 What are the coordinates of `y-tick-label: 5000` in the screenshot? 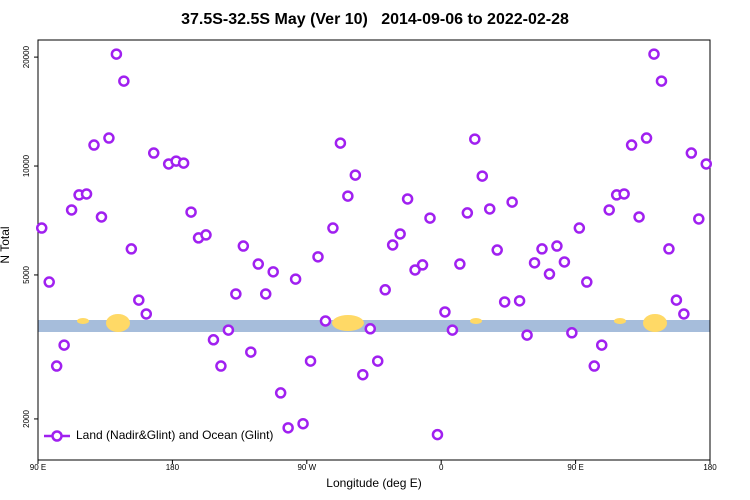 It's located at (26, 274).